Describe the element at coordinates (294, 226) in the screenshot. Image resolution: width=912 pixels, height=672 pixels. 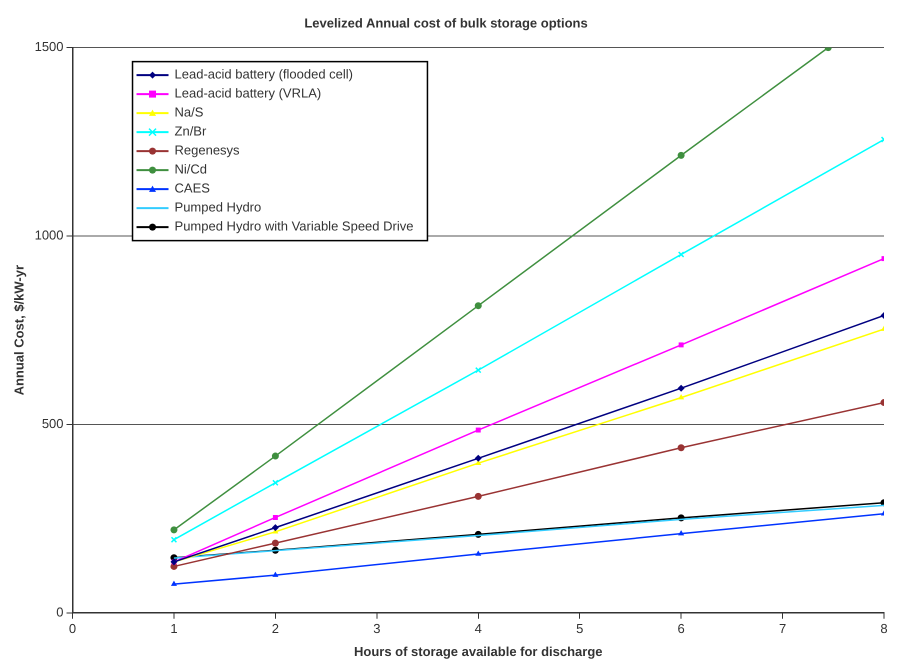
I see `legend-label: Pumped Hydro with Variable Speed Drive` at that location.